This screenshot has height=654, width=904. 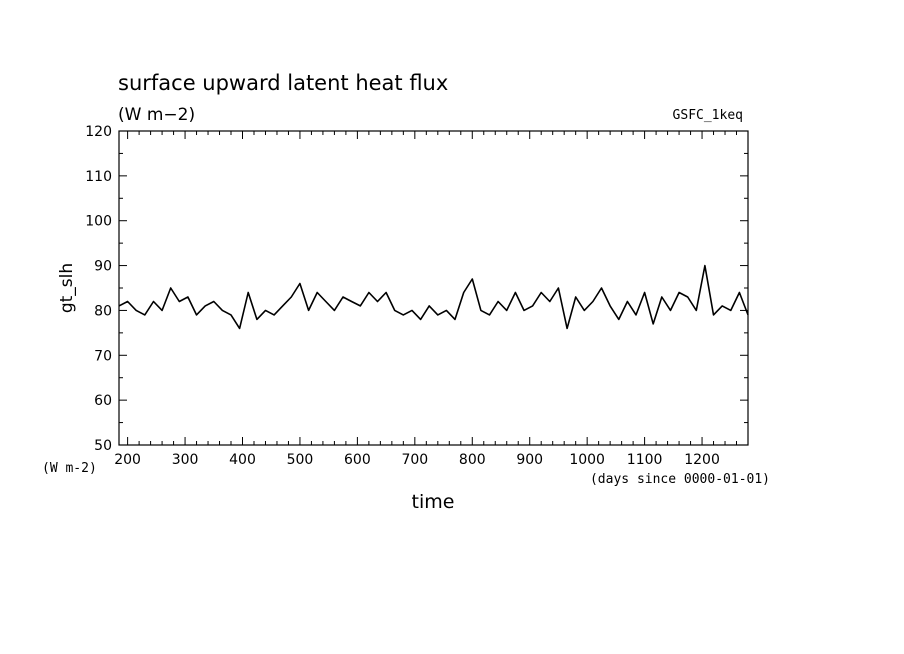 What do you see at coordinates (433, 502) in the screenshot?
I see `x-axis-label: time` at bounding box center [433, 502].